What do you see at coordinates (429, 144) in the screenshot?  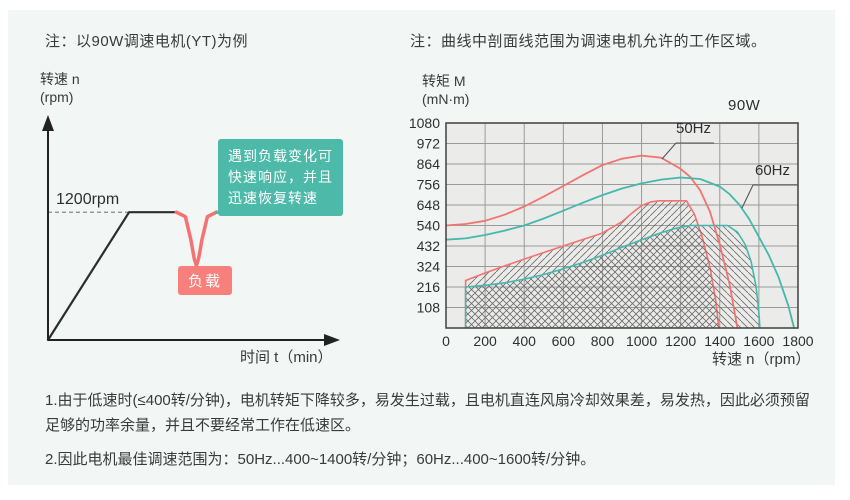 I see `svg-text: 972` at bounding box center [429, 144].